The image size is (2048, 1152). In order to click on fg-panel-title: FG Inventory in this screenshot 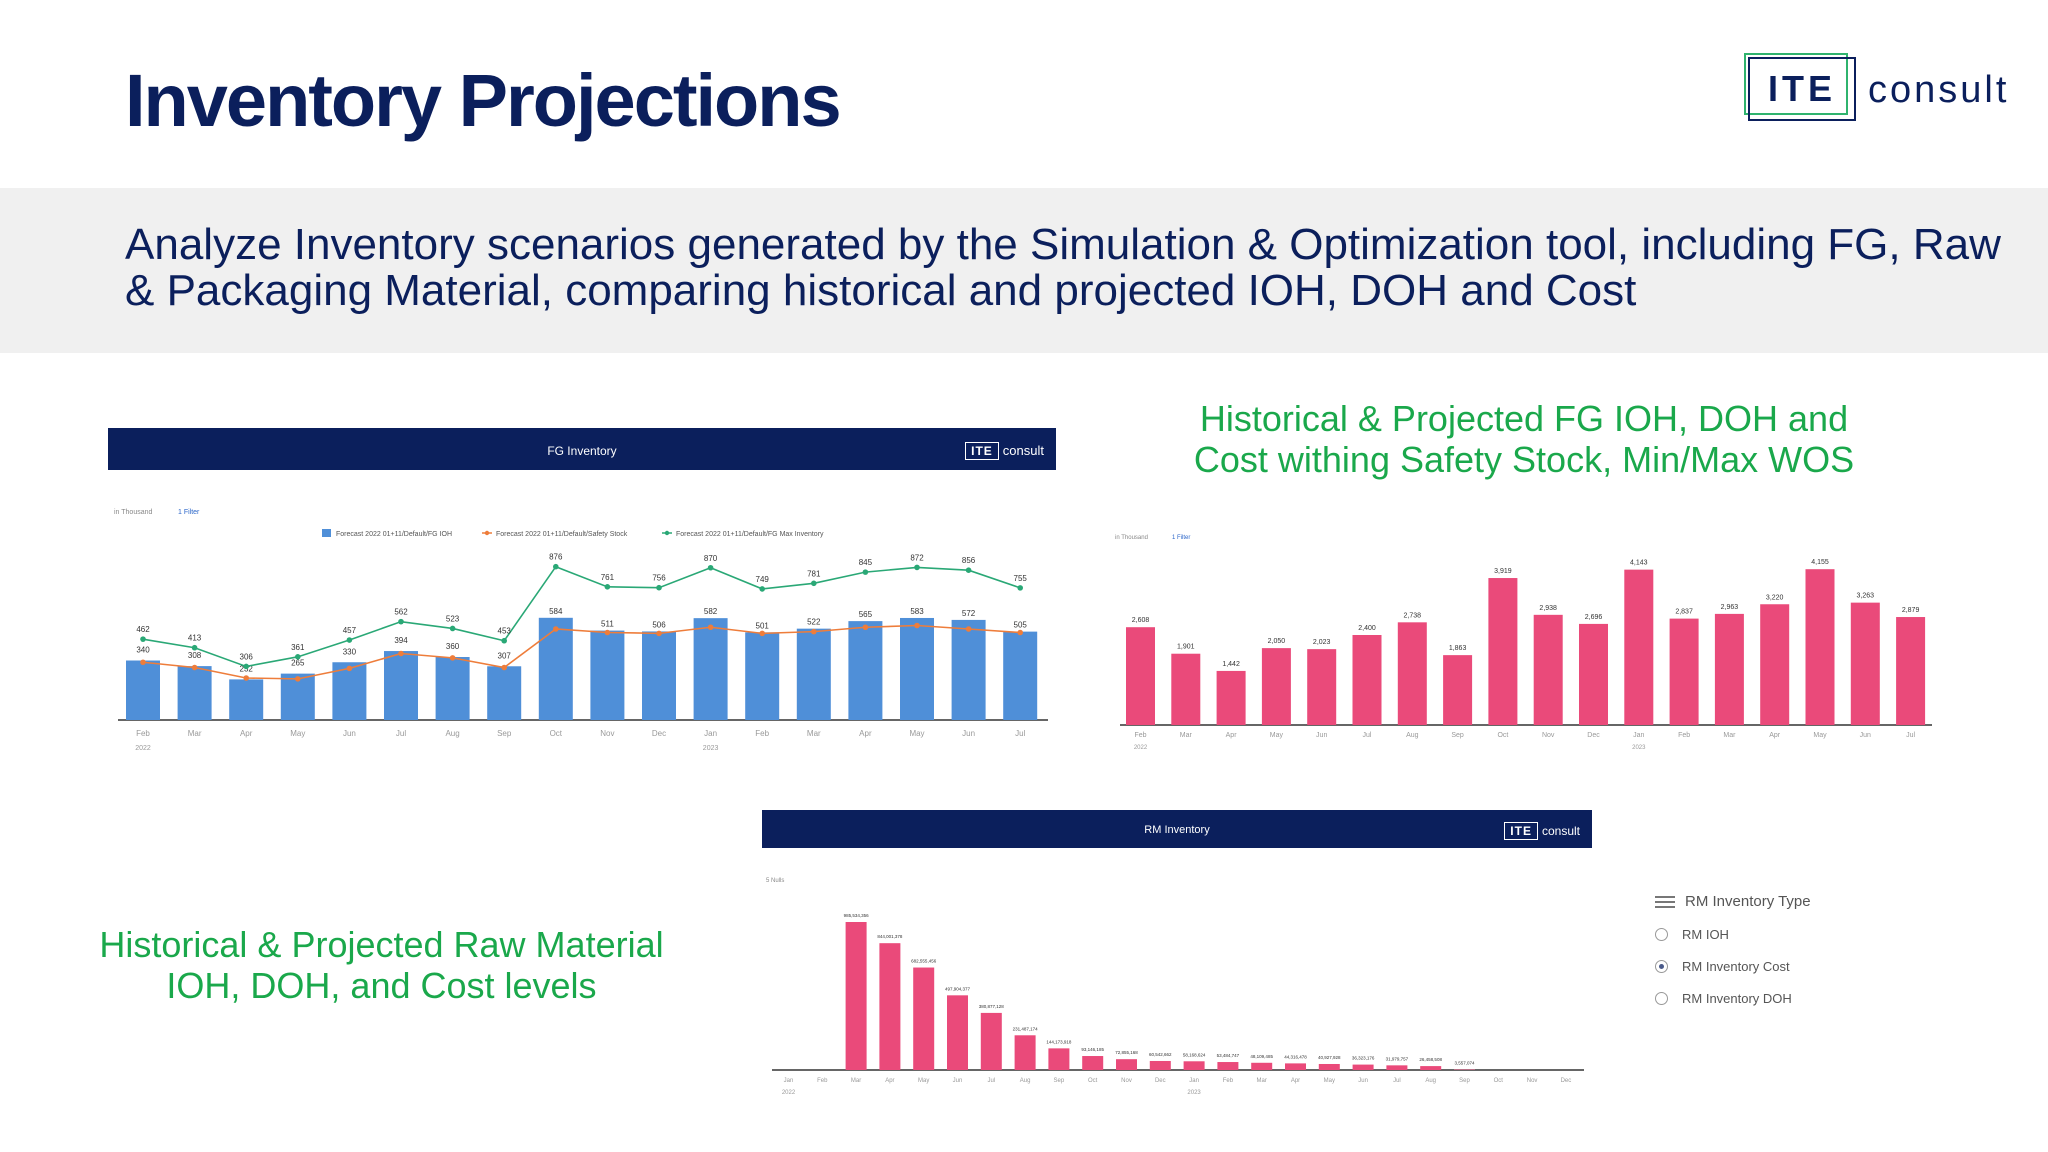, I will do `click(582, 451)`.